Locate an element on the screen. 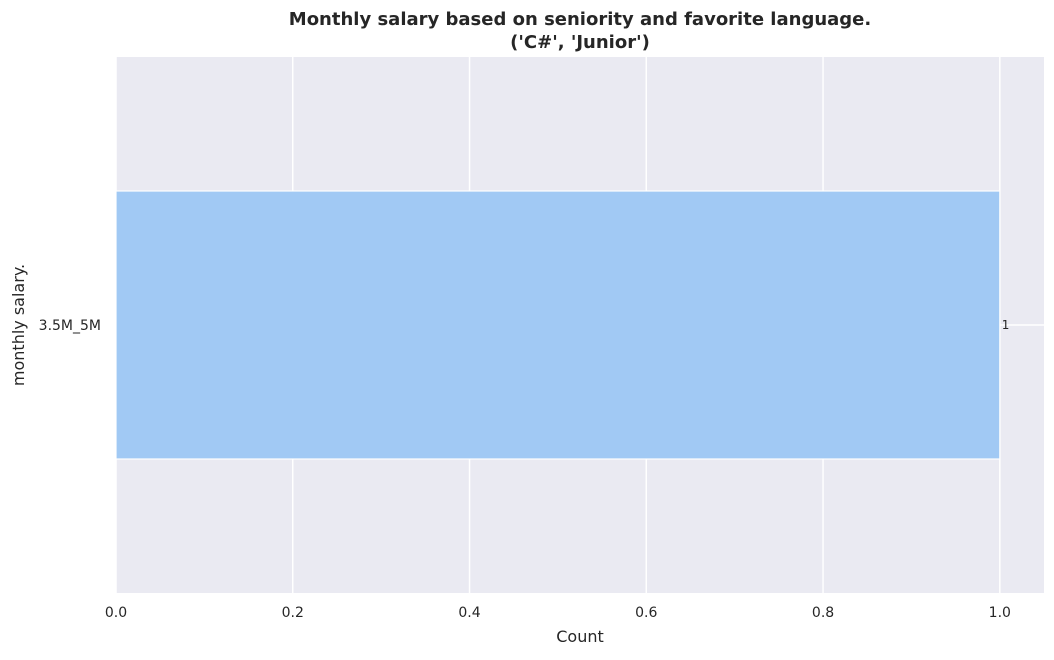  x-tick-label: 0.4 is located at coordinates (469, 613).